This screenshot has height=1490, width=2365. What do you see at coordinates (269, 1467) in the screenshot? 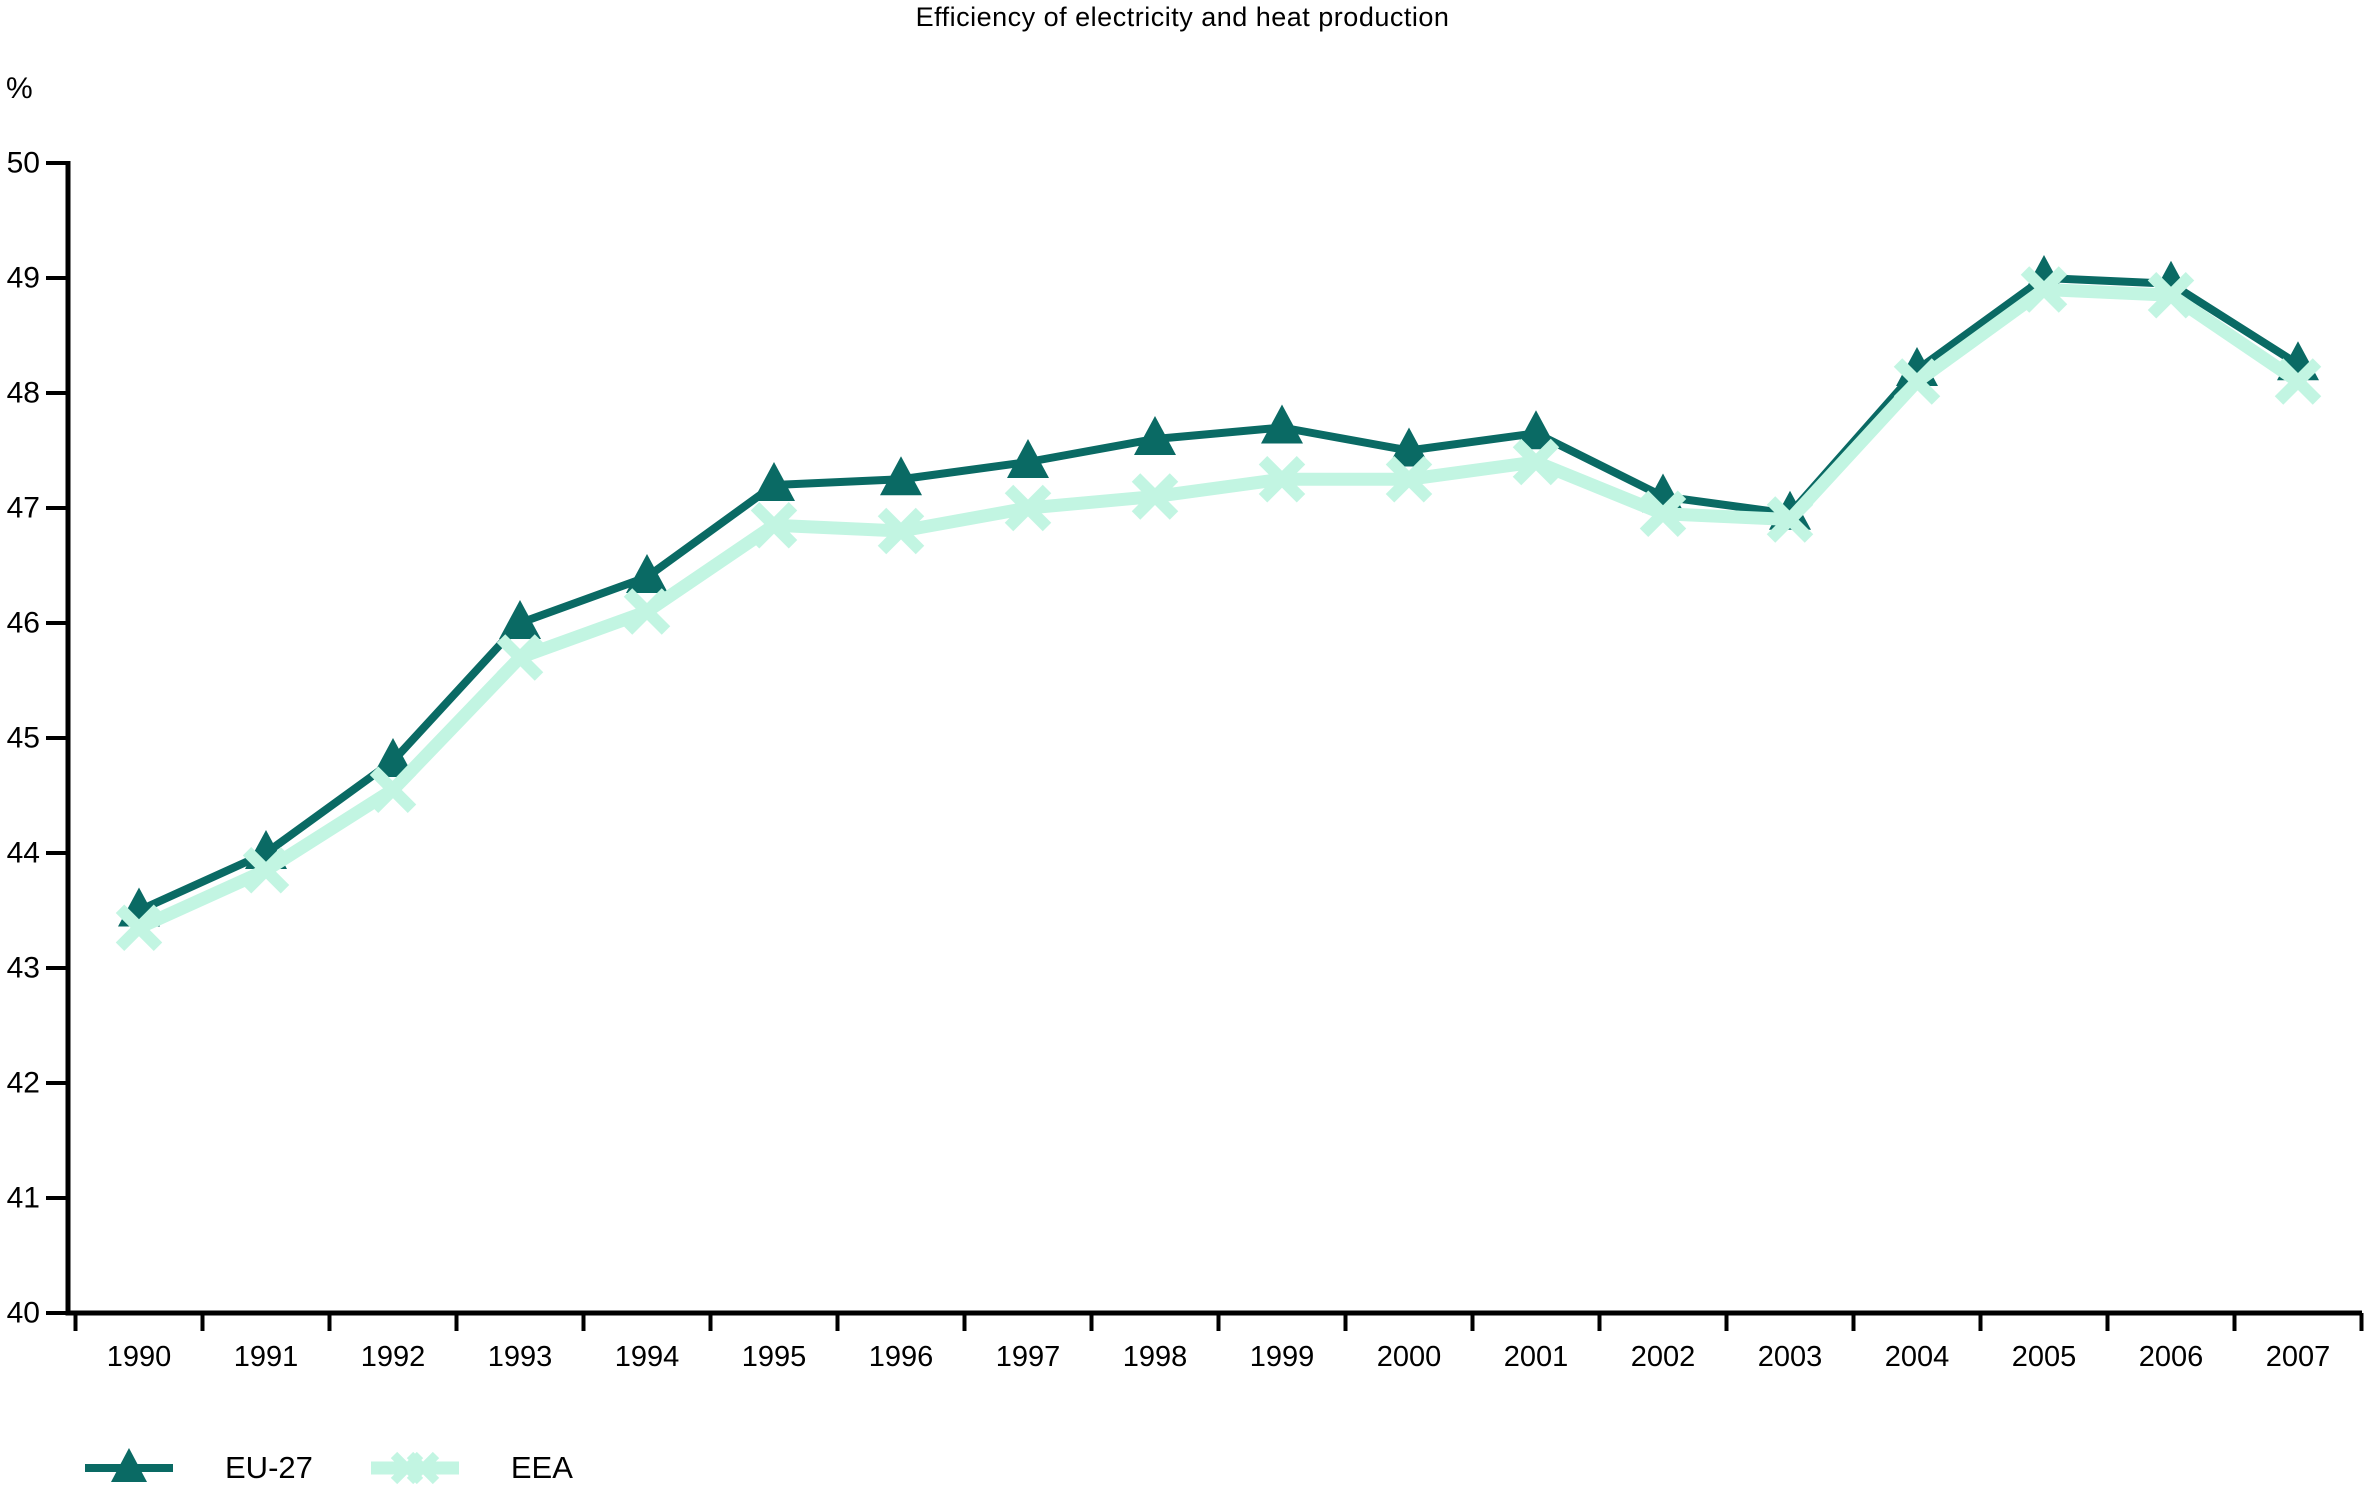
I see `legend-label-eu27: EU-27` at bounding box center [269, 1467].